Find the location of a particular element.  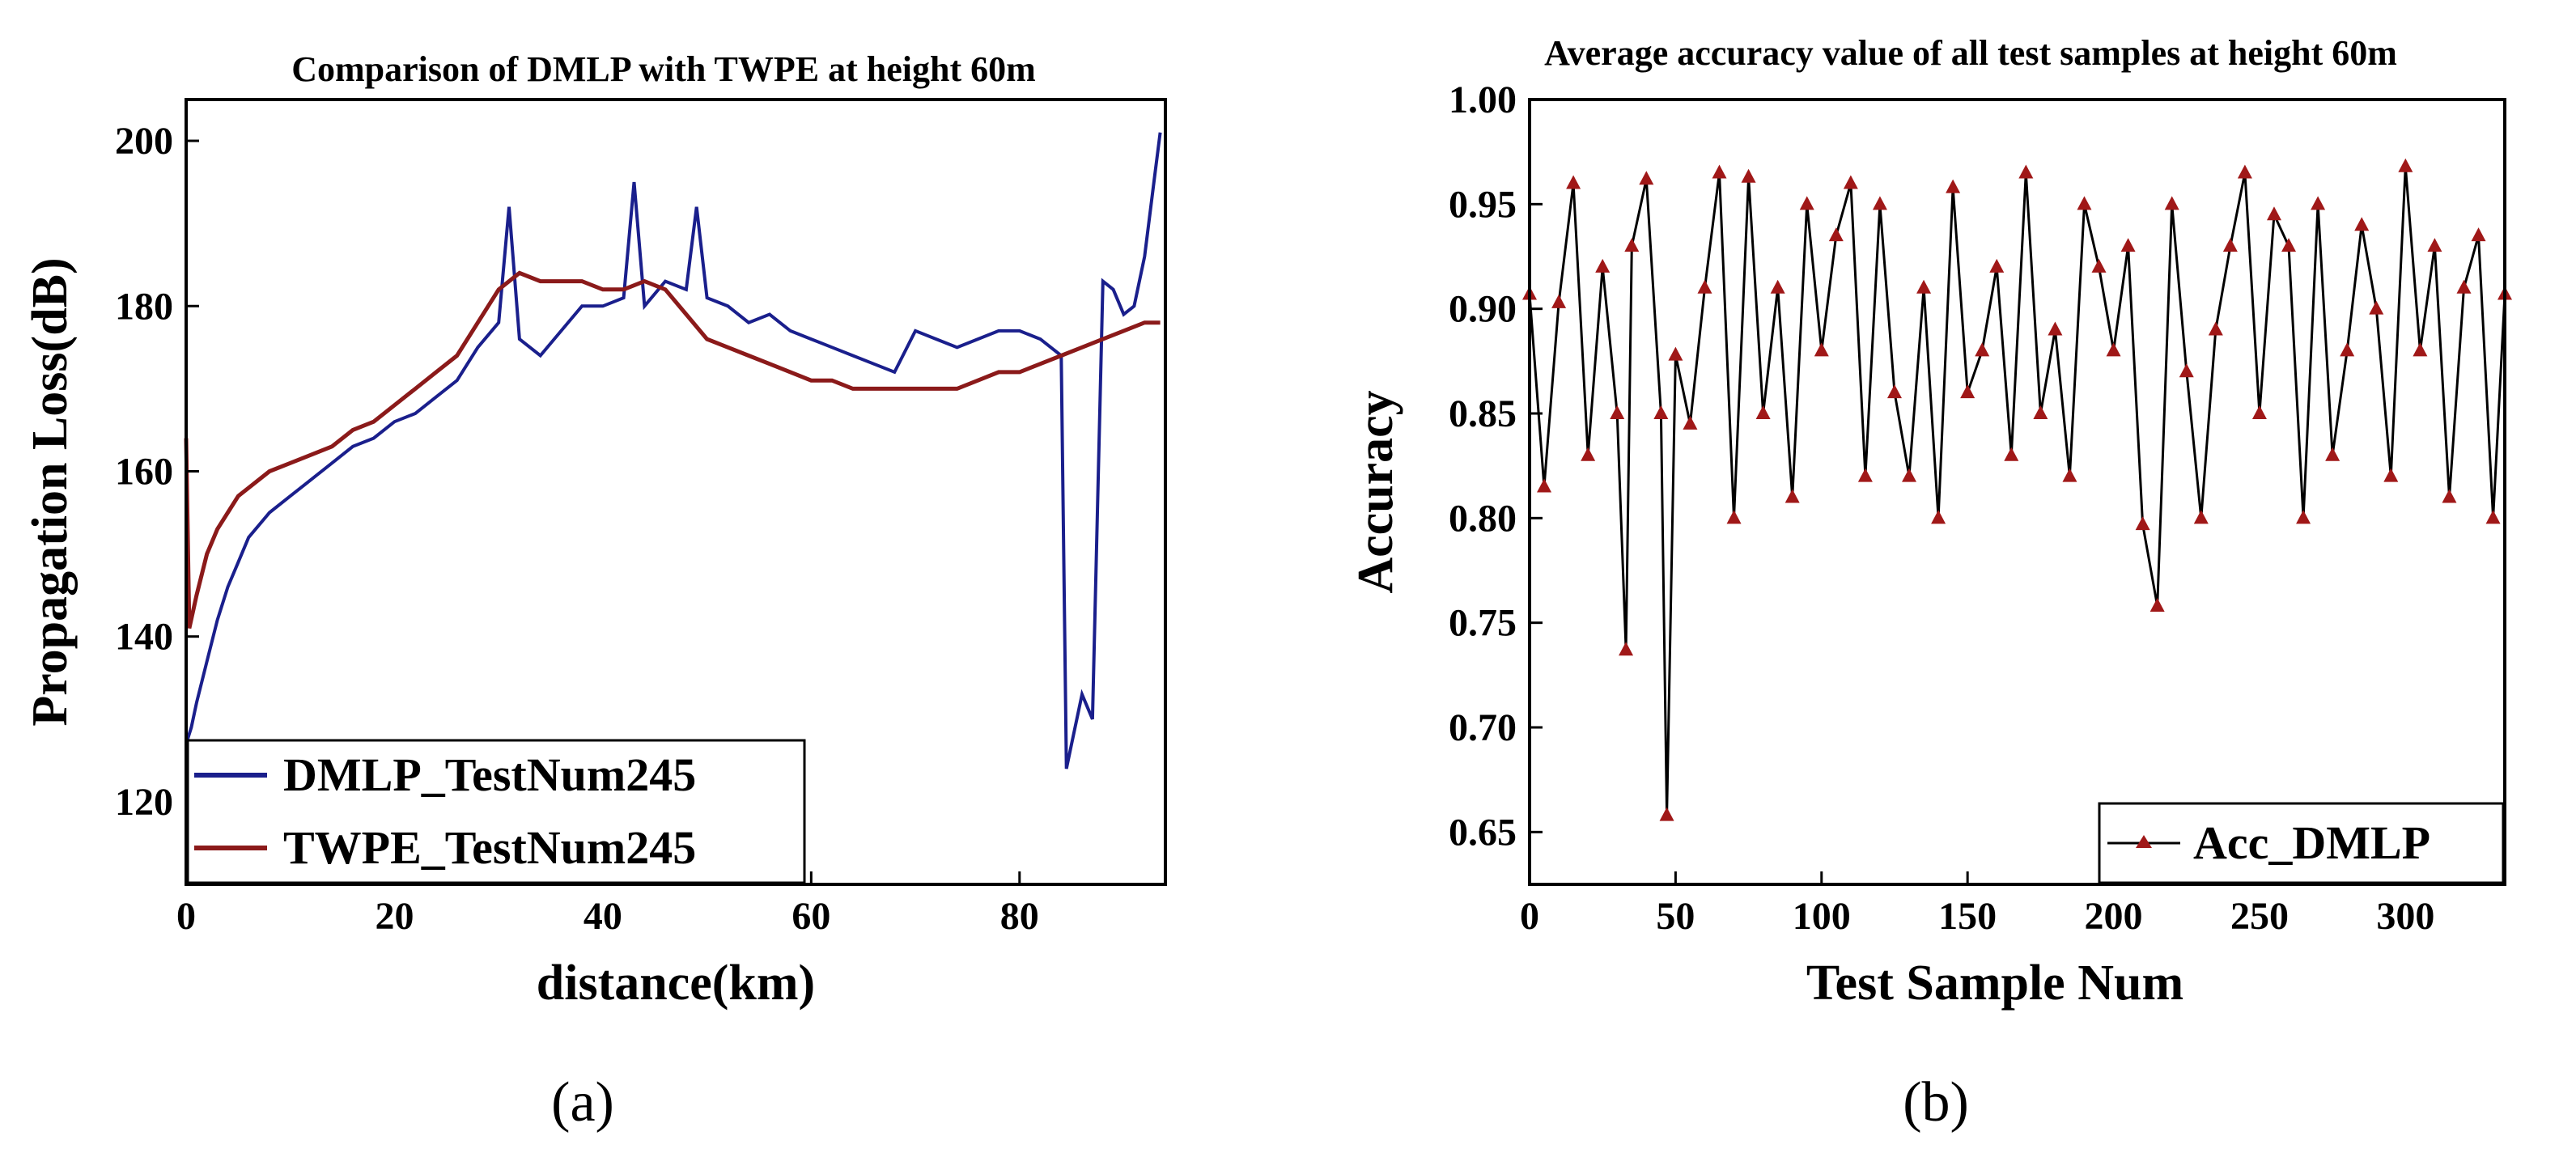

chart-b-y-tick-label-2: 0.75 is located at coordinates (1483, 623).